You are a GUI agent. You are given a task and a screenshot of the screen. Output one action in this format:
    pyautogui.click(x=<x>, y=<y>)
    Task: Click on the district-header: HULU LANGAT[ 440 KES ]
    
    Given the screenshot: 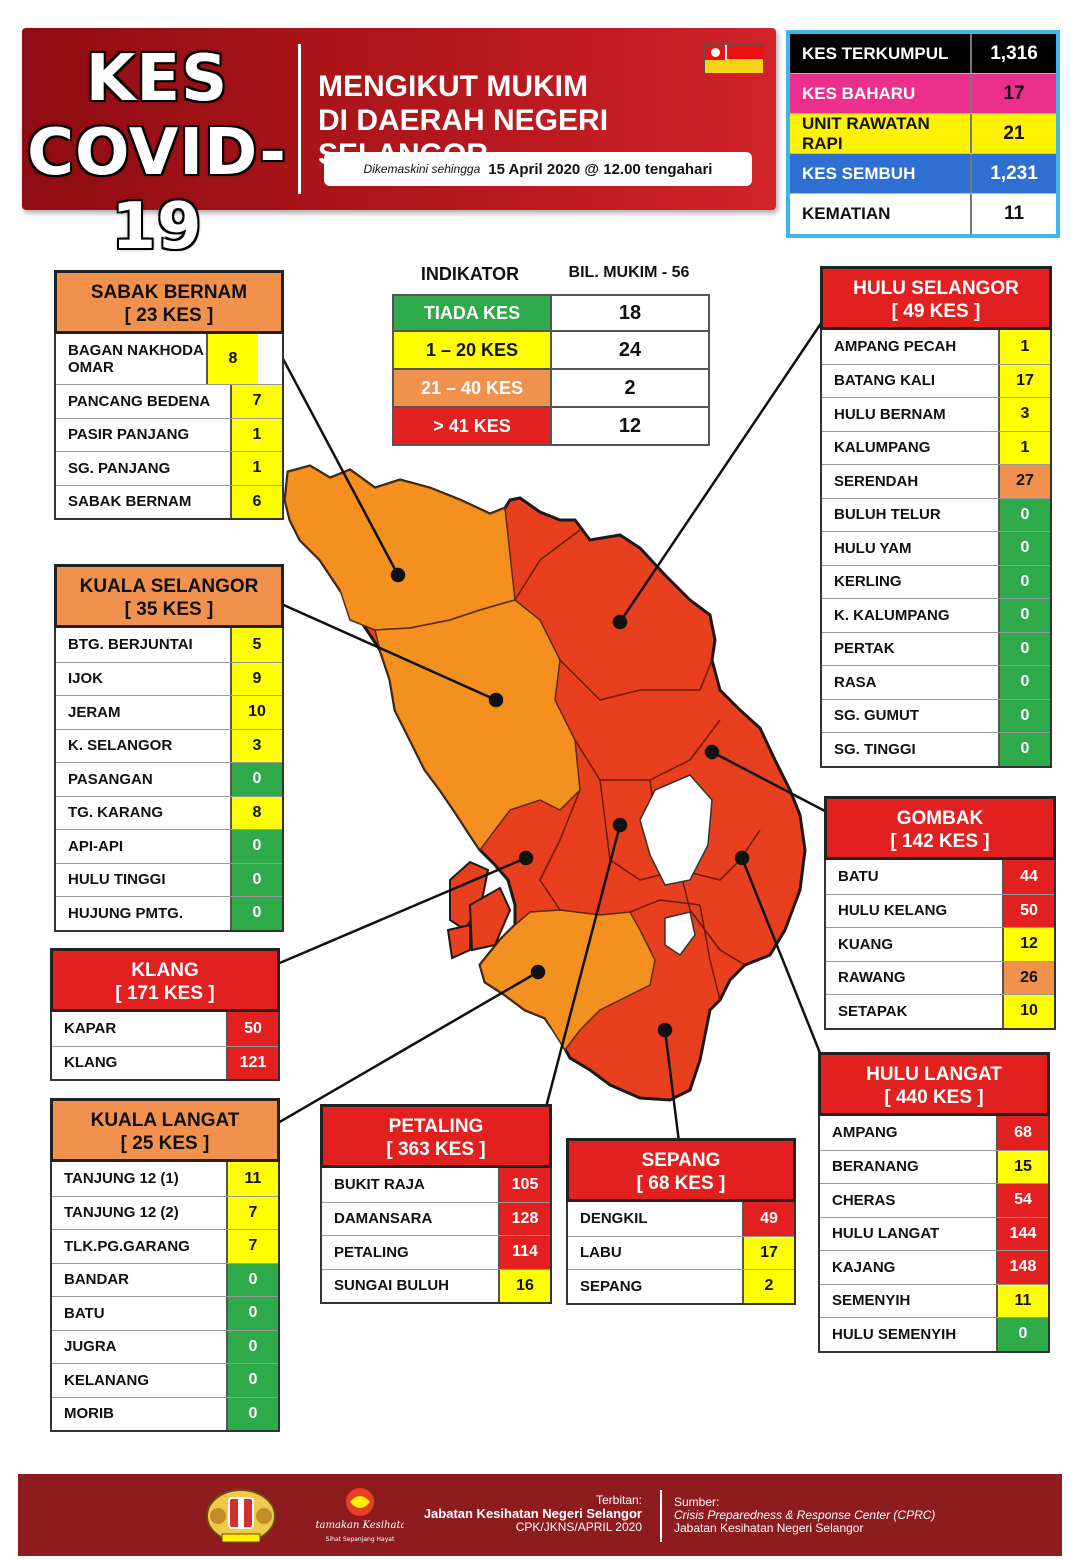 What is the action you would take?
    pyautogui.click(x=934, y=1084)
    